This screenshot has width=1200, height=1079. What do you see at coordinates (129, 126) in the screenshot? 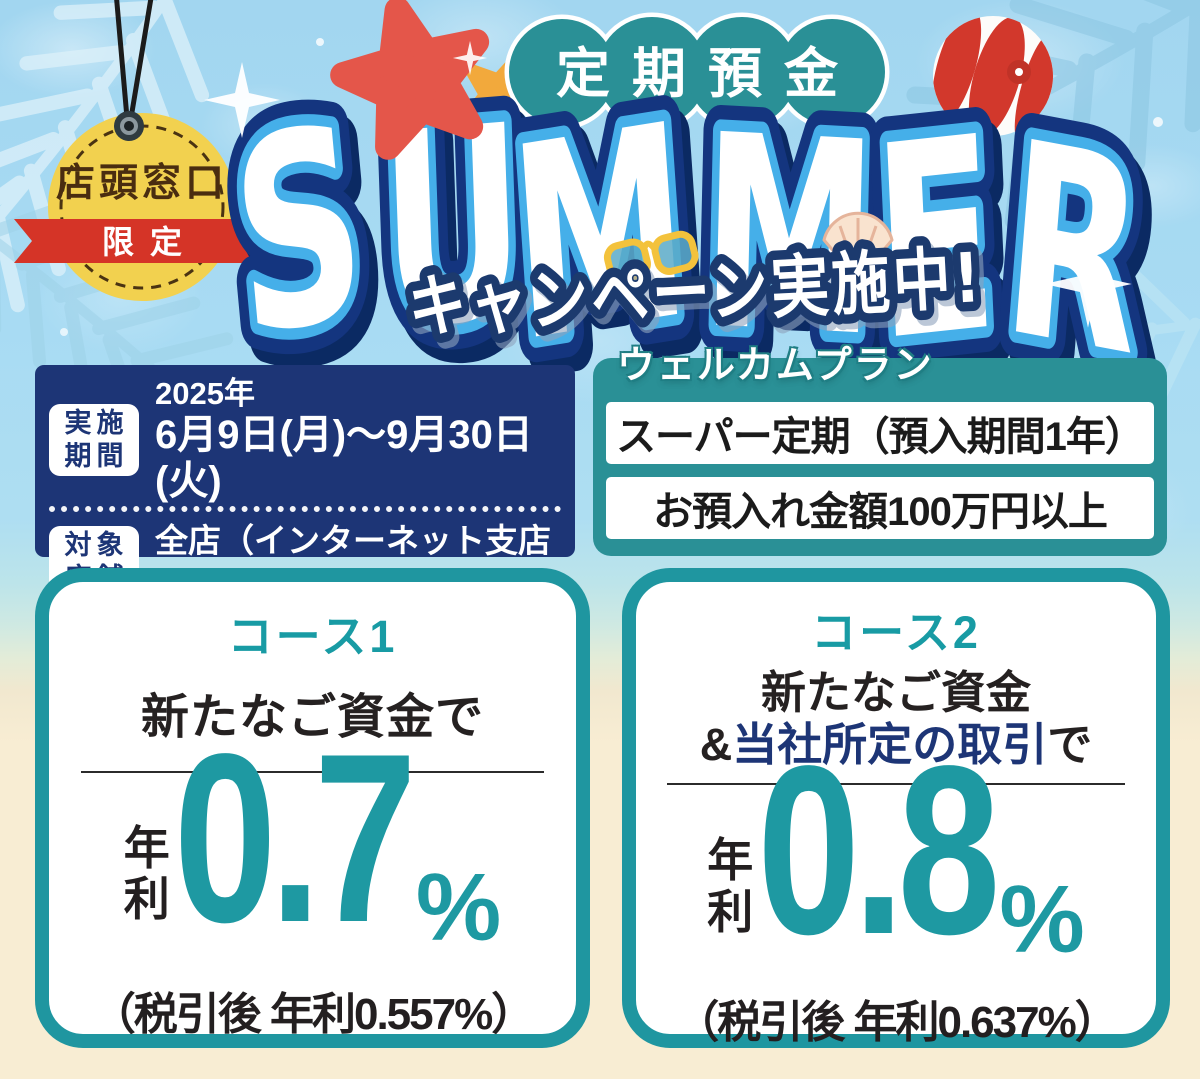
I see `tag-grommet-hole` at bounding box center [129, 126].